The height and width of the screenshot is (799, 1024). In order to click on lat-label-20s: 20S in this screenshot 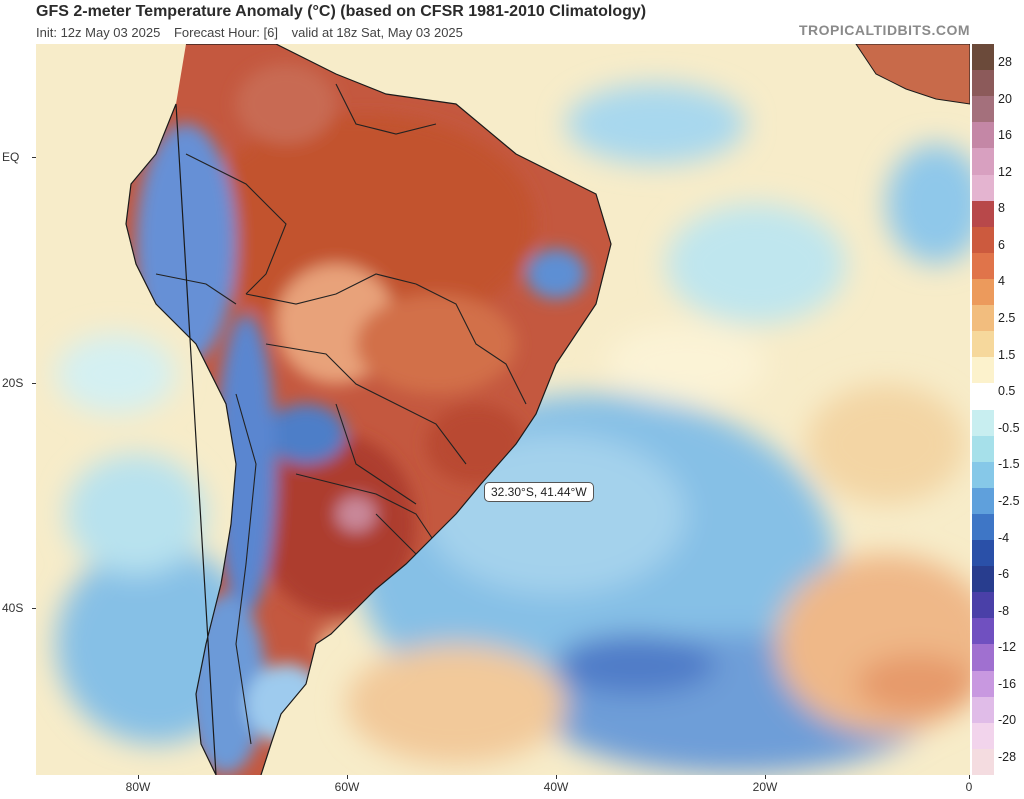, I will do `click(13, 383)`.